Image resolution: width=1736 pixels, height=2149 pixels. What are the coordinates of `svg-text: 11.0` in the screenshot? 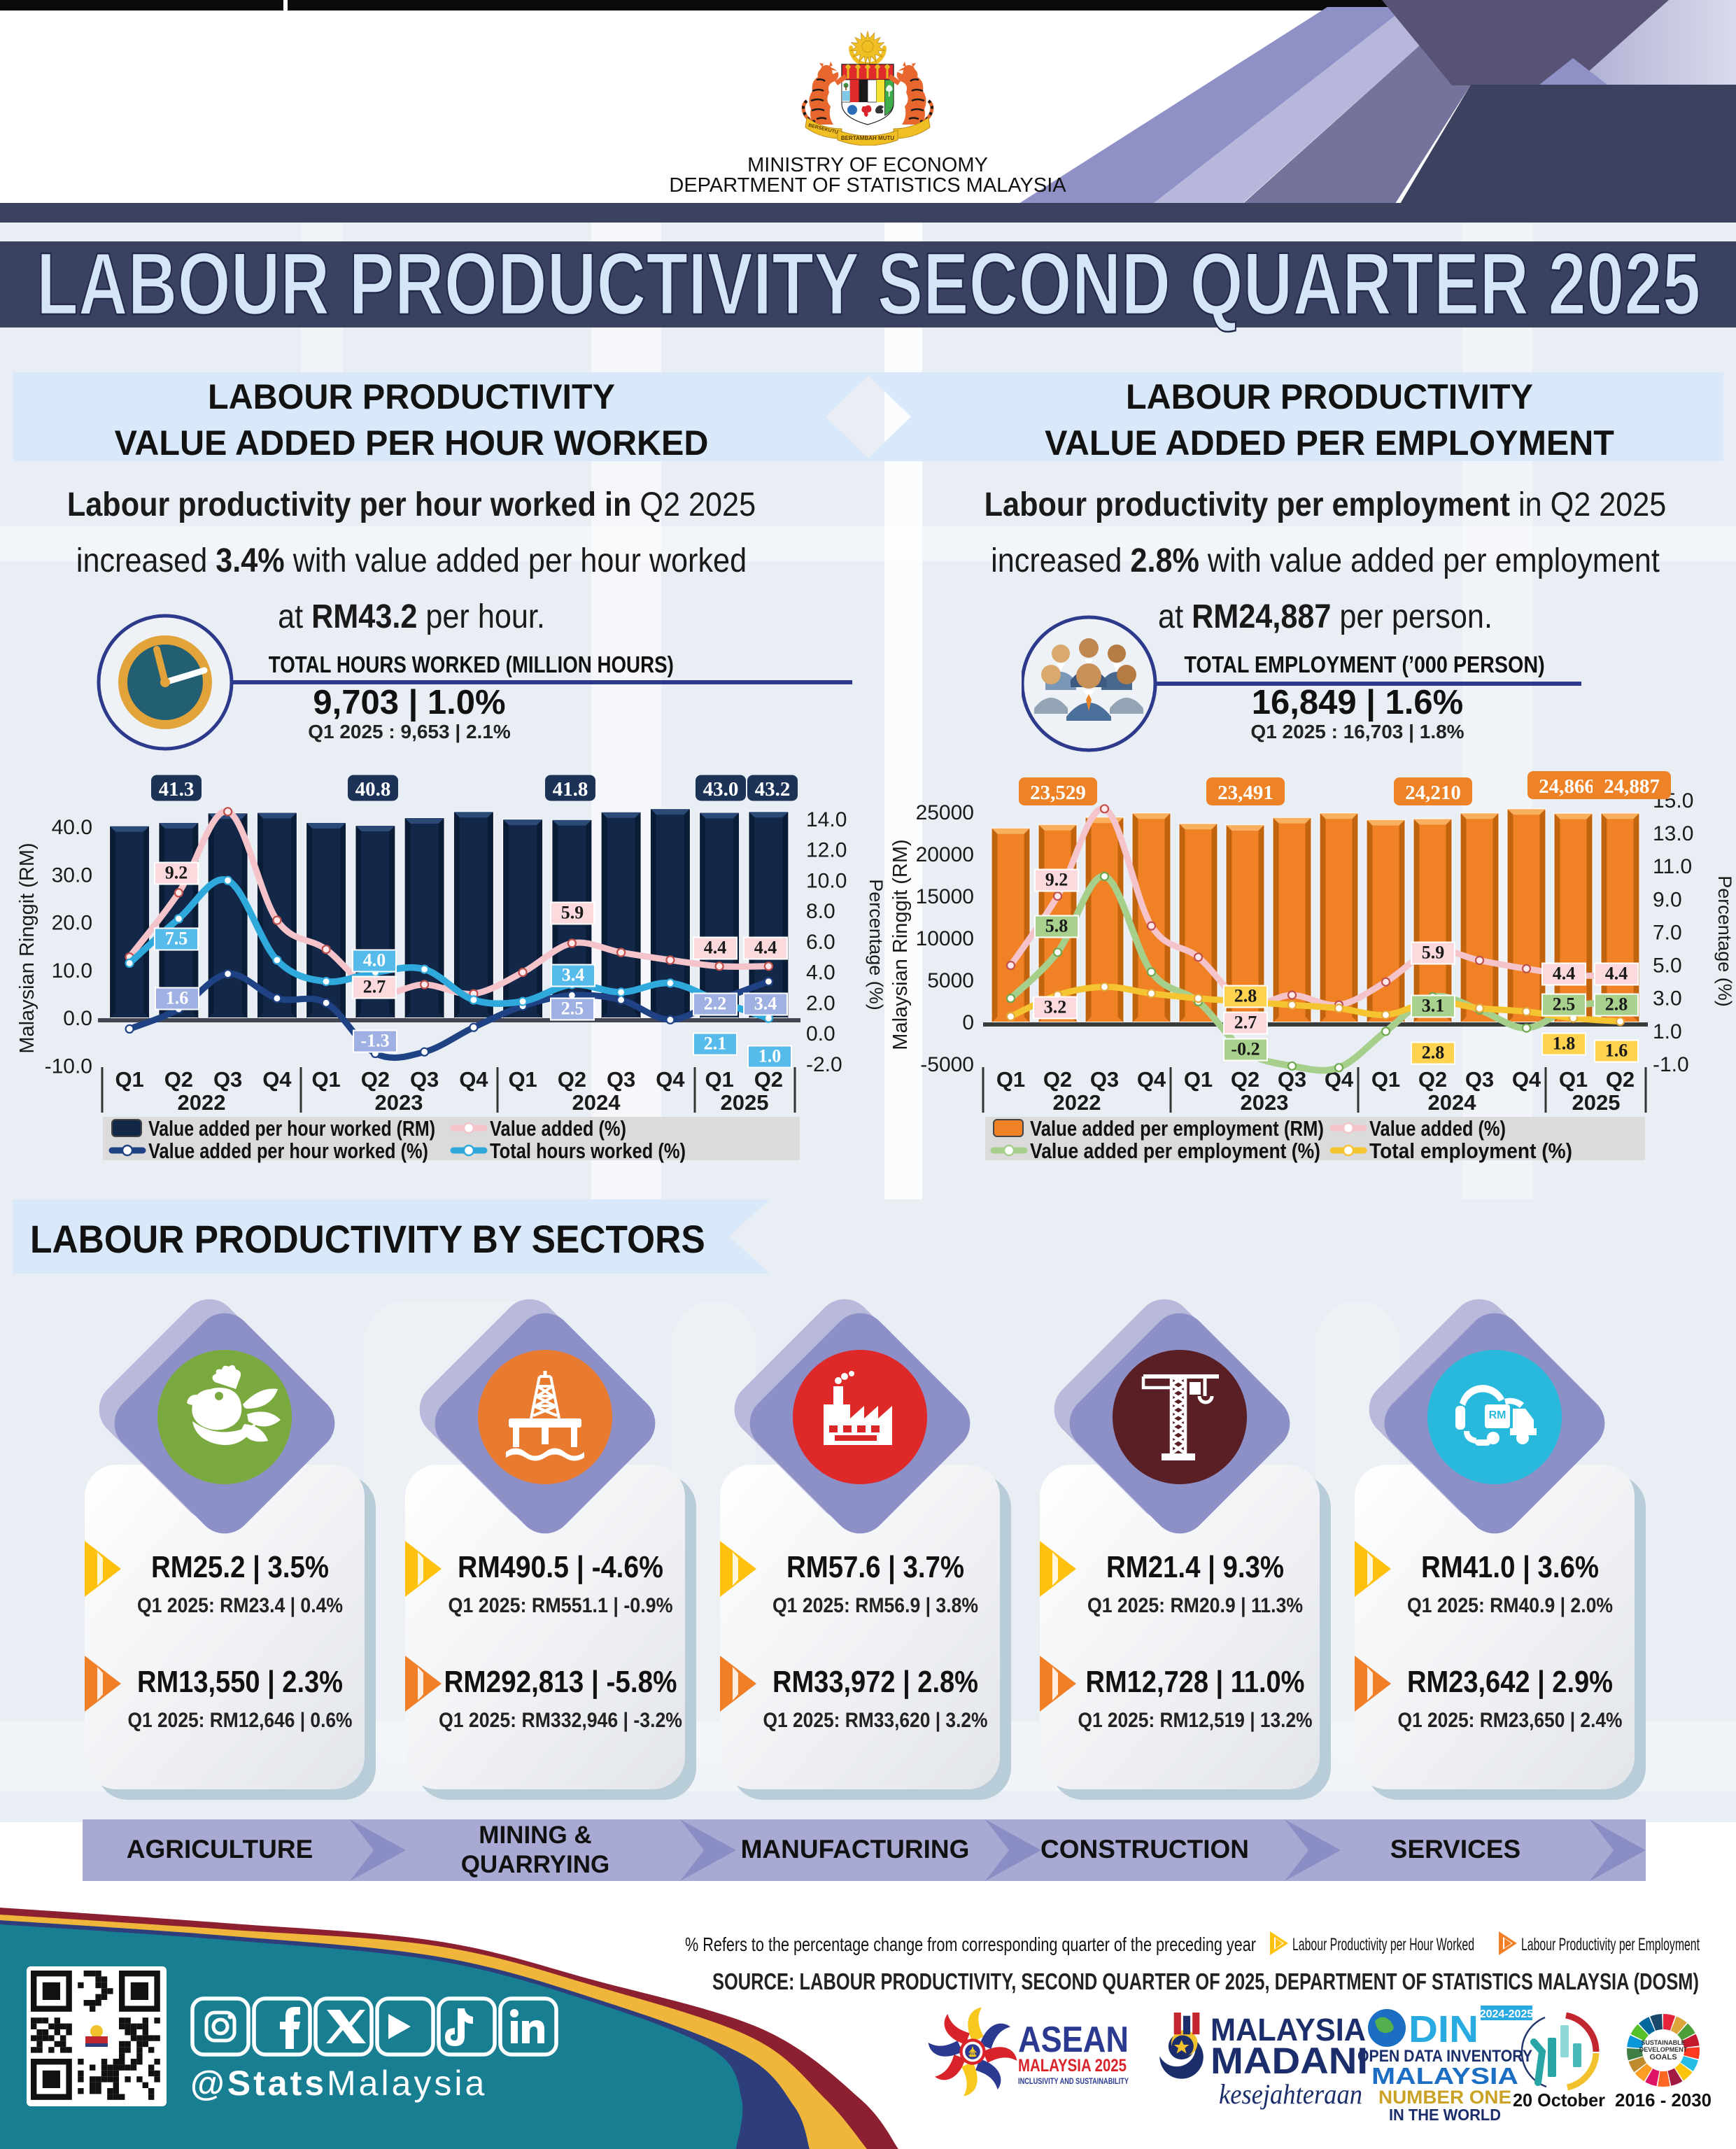 It's located at (1672, 866).